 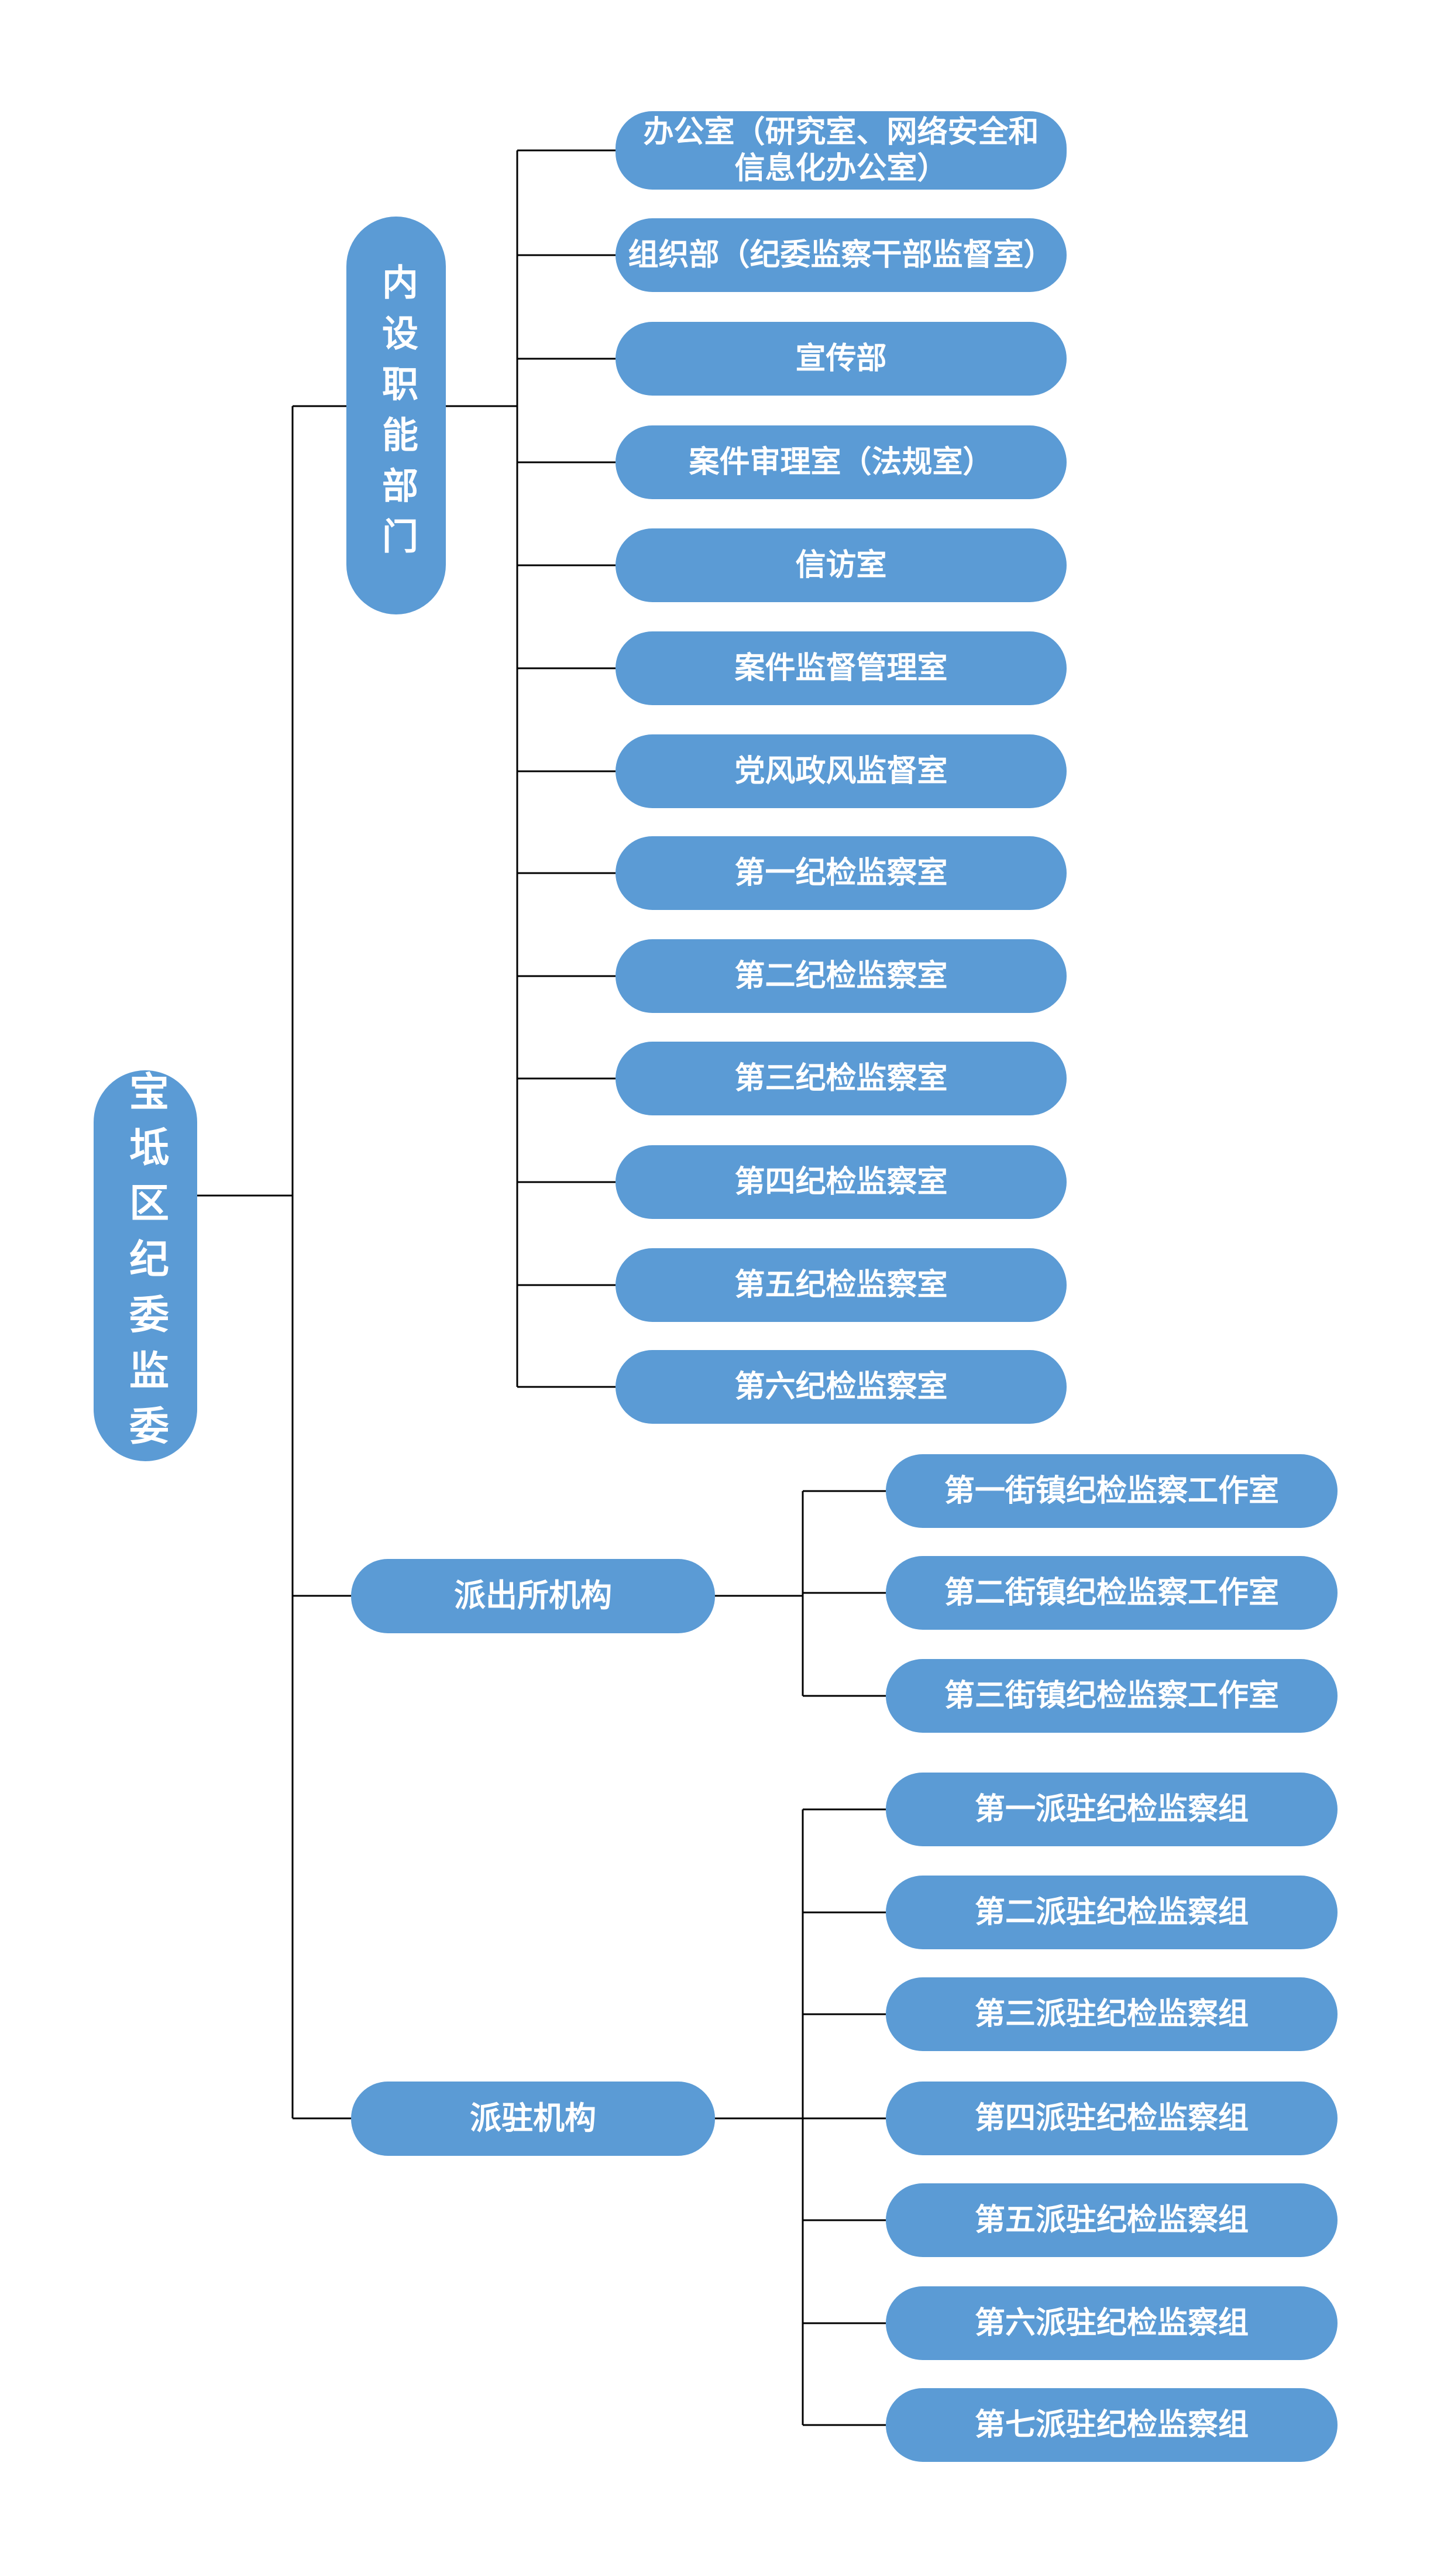 What do you see at coordinates (841, 668) in the screenshot?
I see `internal-dept-box: 案件监督管理室` at bounding box center [841, 668].